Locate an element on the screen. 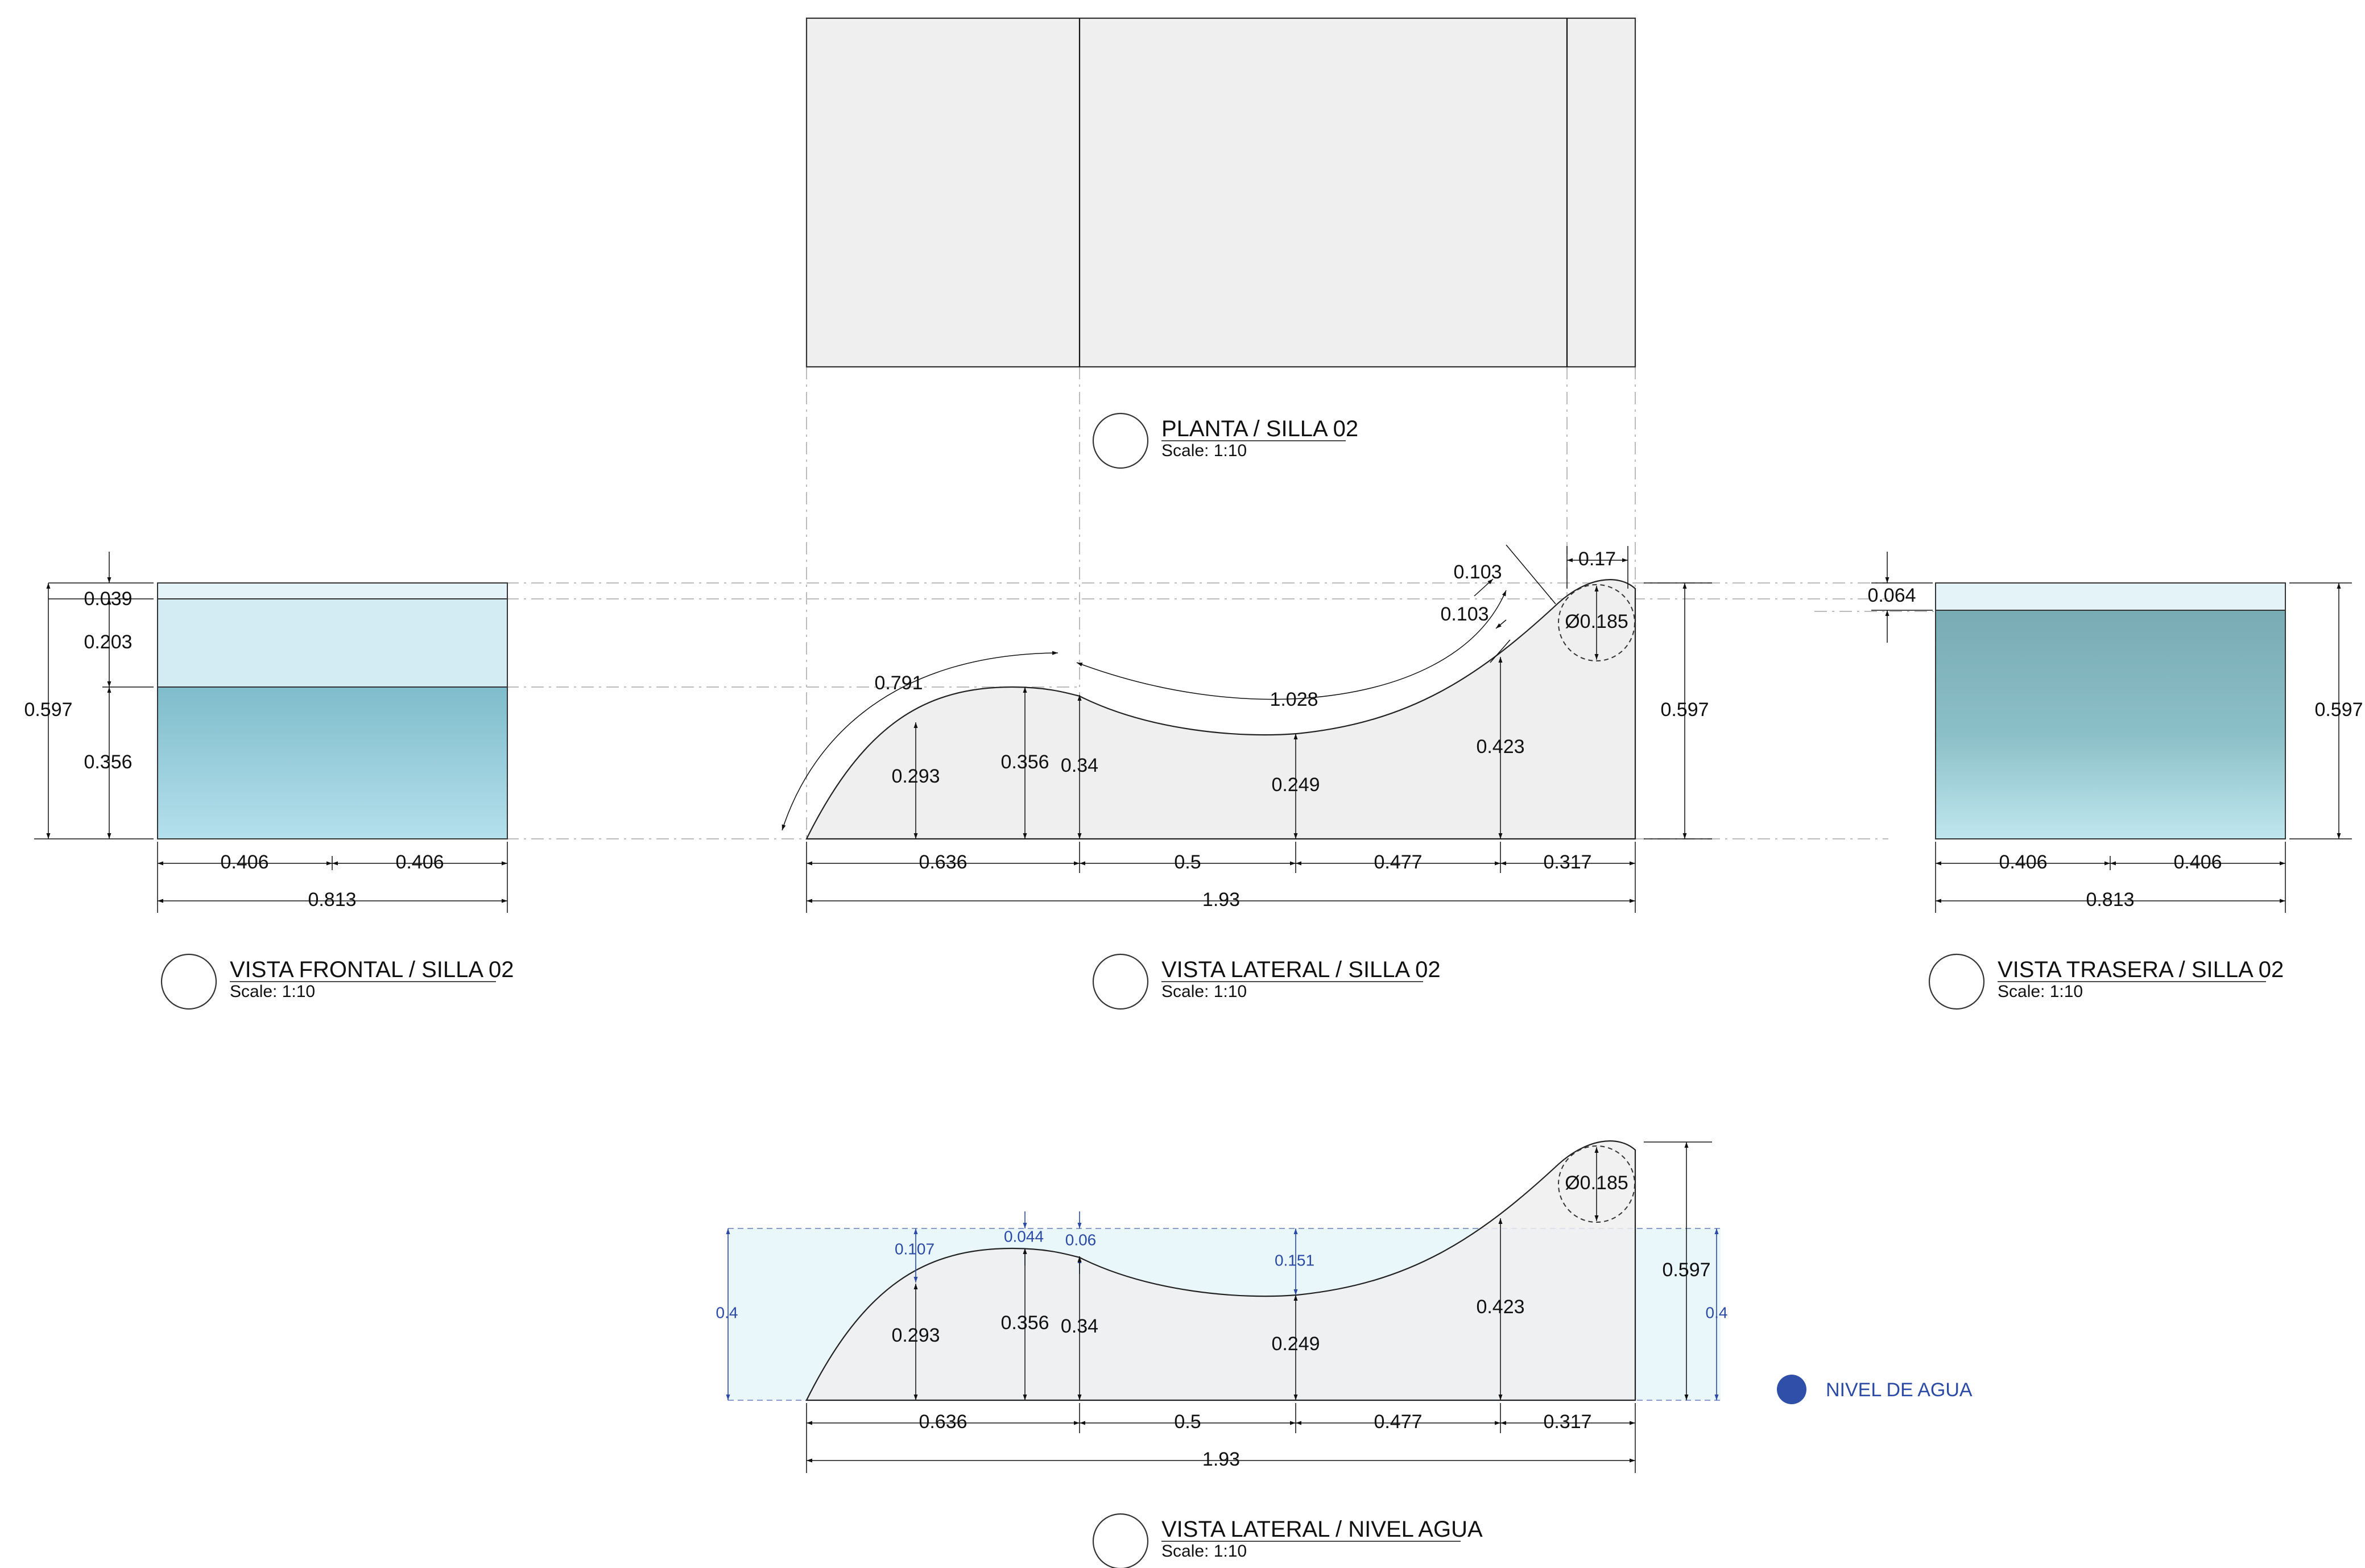 The height and width of the screenshot is (1568, 2365). legend-label: NIVEL DE AGUA is located at coordinates (1900, 1390).